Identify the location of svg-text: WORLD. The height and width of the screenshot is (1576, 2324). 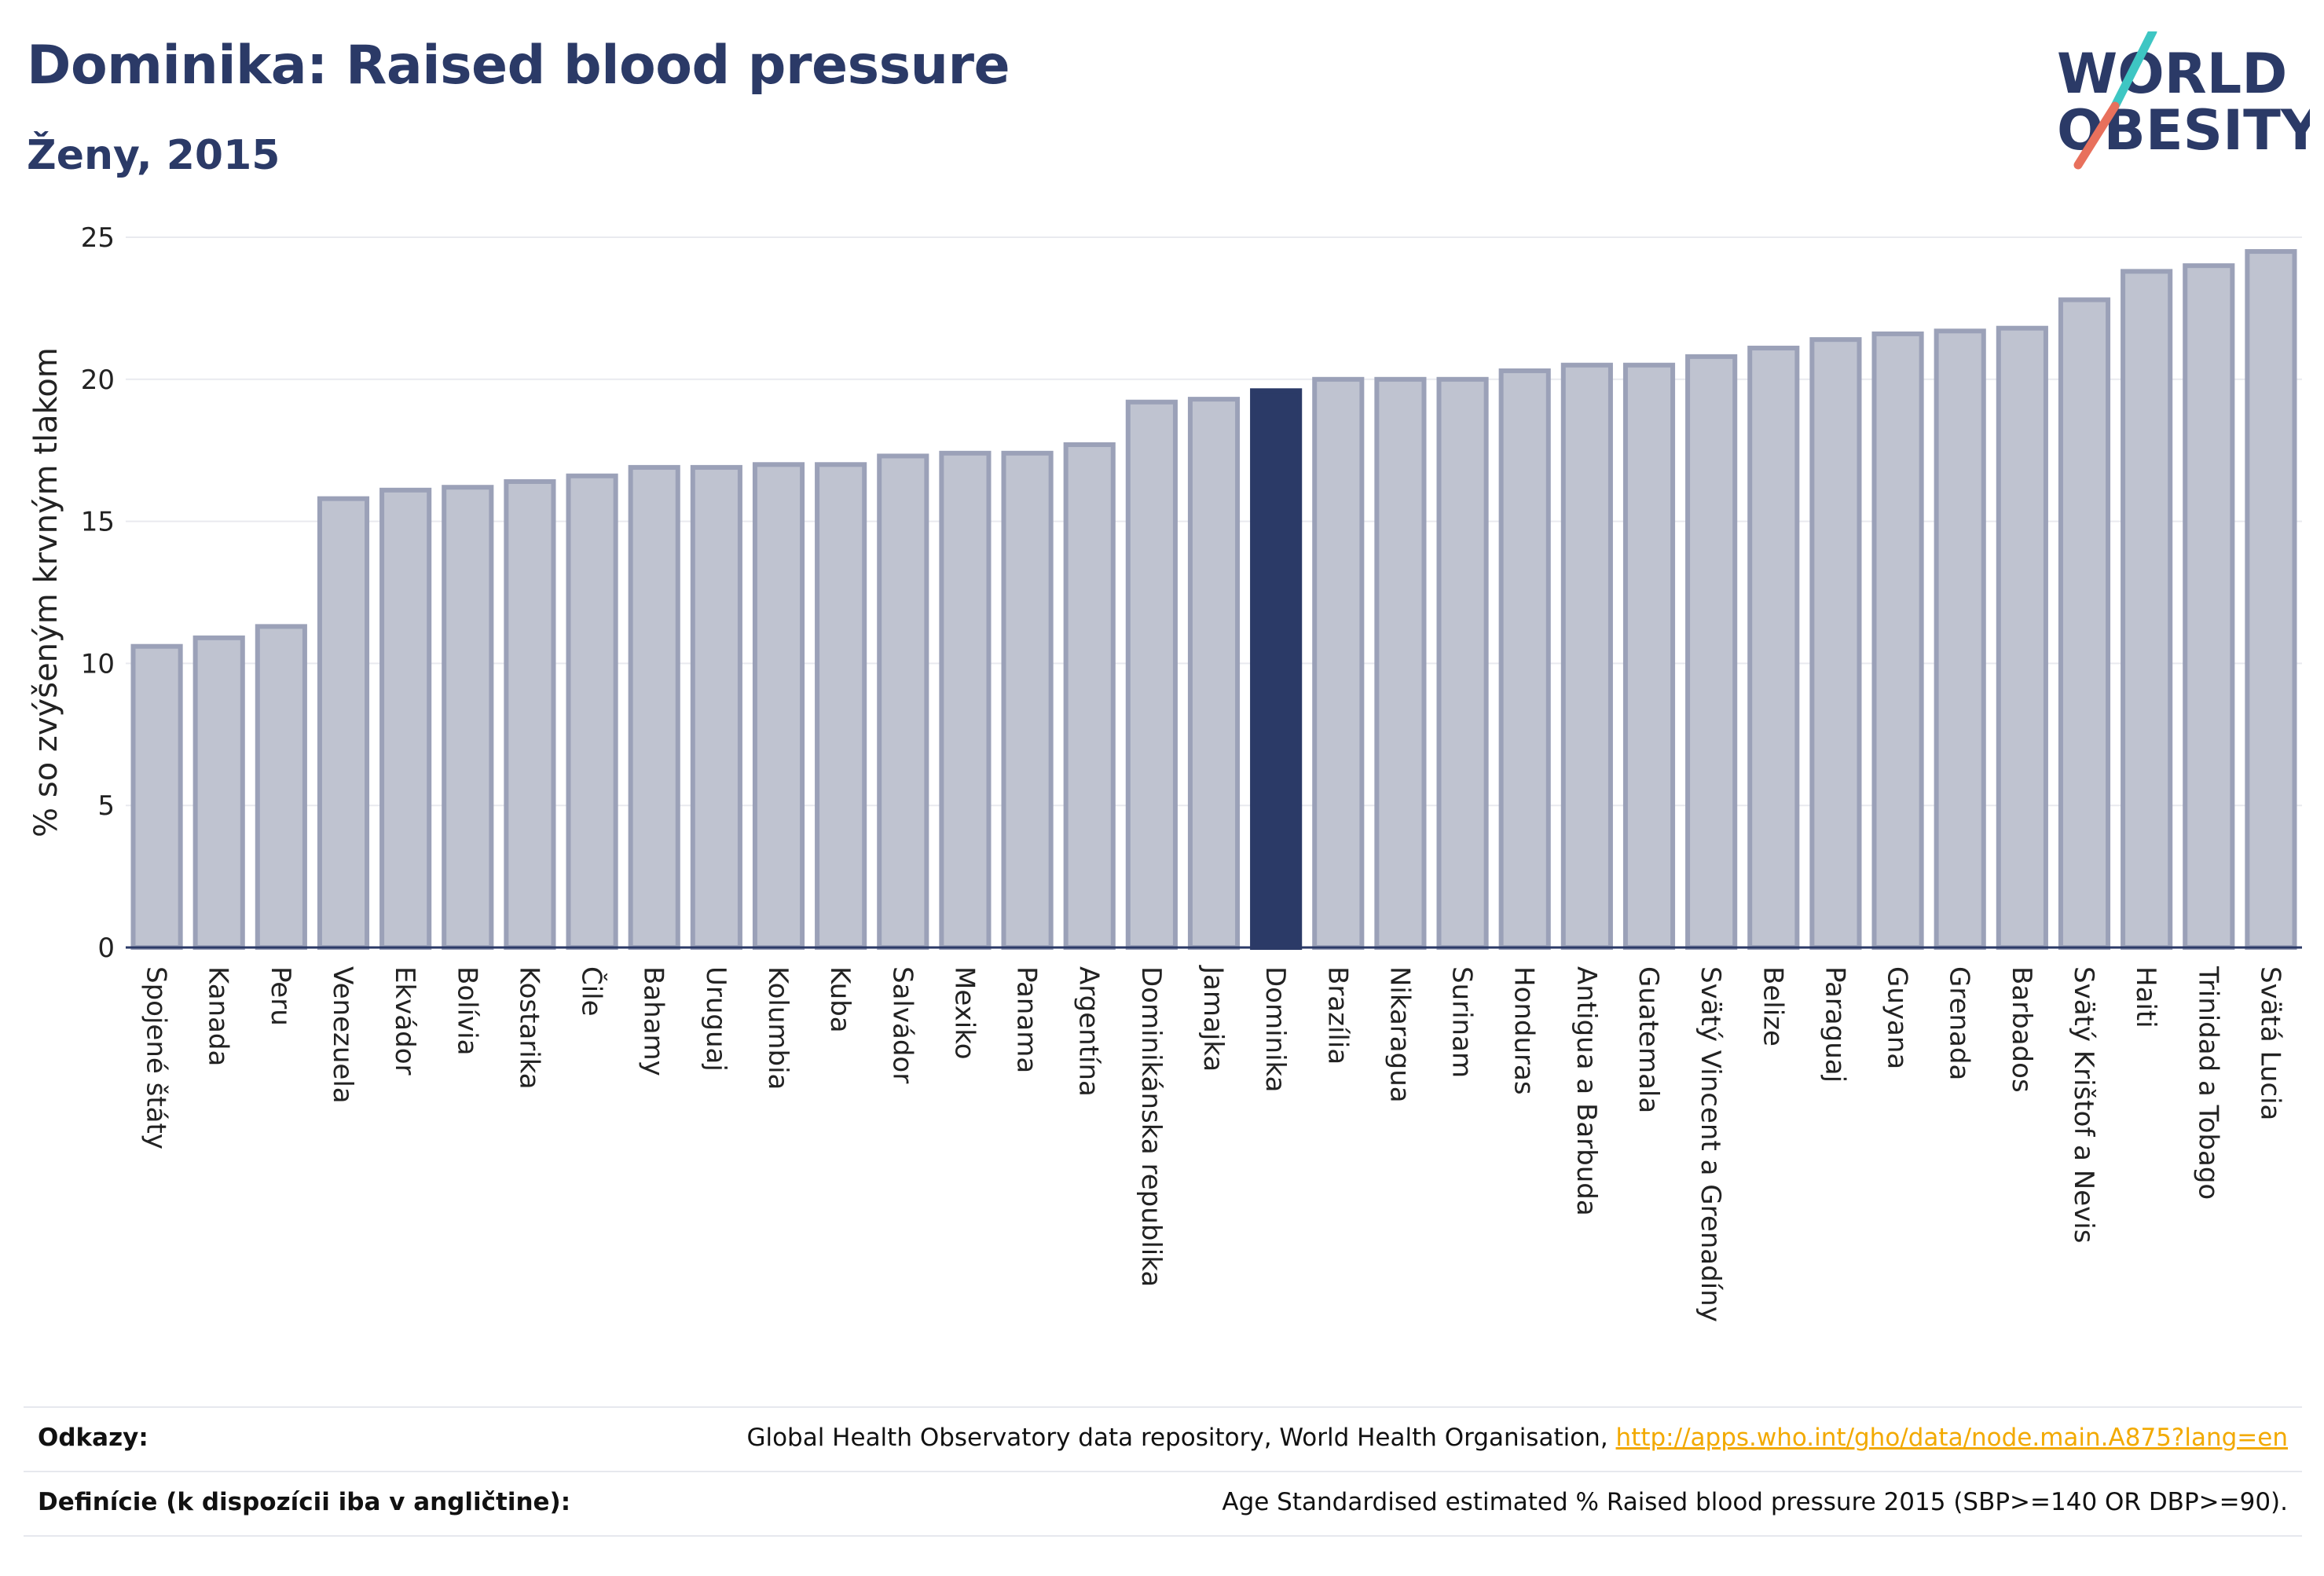
(2172, 74).